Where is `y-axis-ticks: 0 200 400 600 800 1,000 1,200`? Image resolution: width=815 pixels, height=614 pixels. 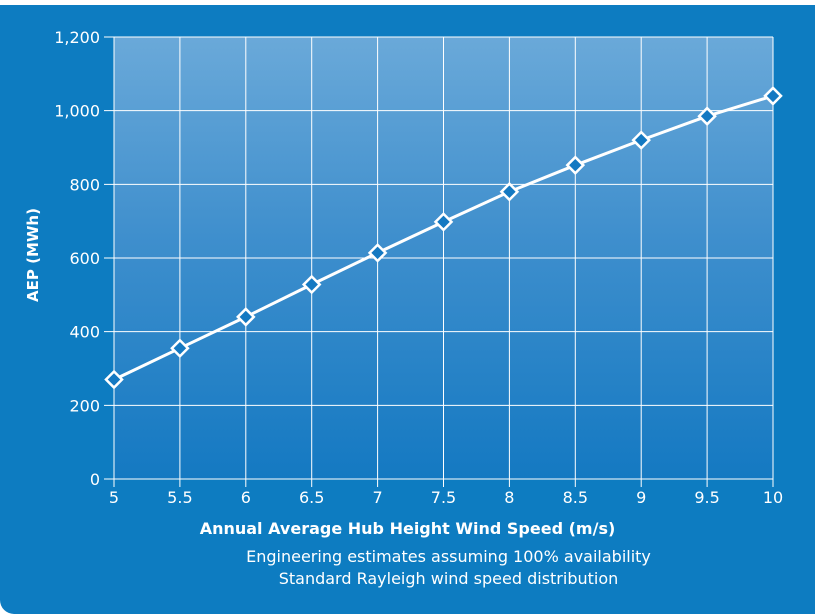
y-axis-ticks: 0 200 400 600 800 1,000 1,200 is located at coordinates (77, 258).